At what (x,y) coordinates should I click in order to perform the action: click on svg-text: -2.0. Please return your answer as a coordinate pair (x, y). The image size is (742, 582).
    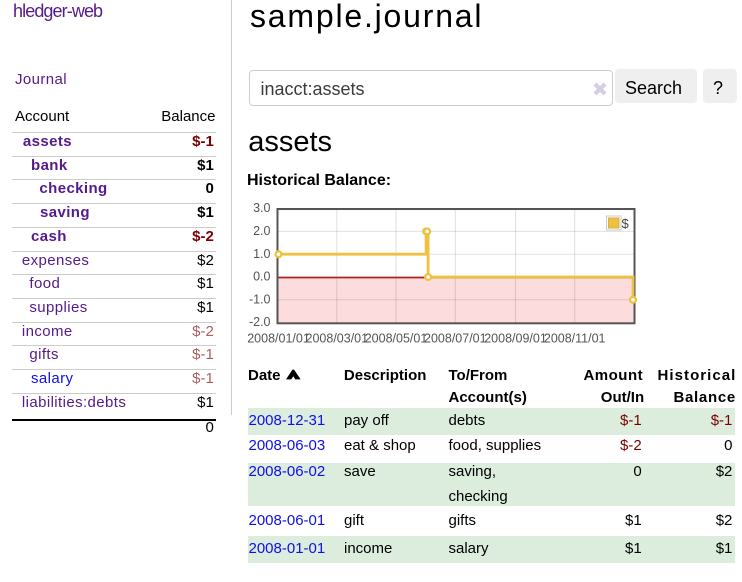
    Looking at the image, I should click on (260, 322).